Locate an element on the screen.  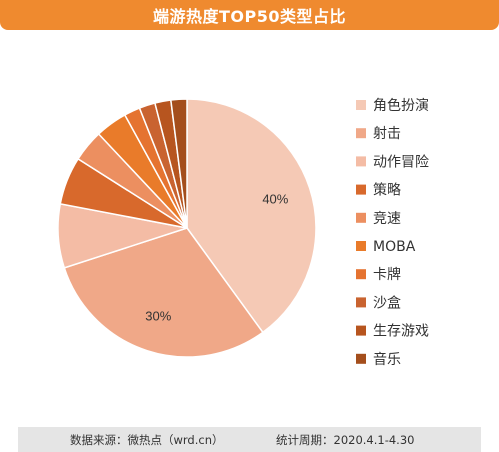
legend-label: 射击 is located at coordinates (387, 134).